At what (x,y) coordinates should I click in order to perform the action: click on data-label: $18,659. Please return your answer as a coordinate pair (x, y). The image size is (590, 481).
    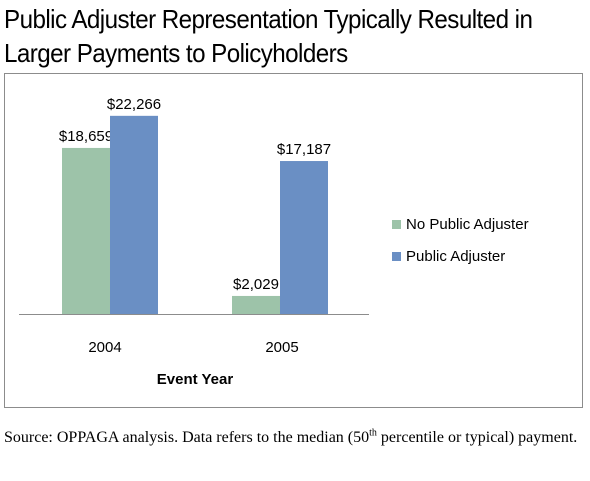
    Looking at the image, I should click on (86, 136).